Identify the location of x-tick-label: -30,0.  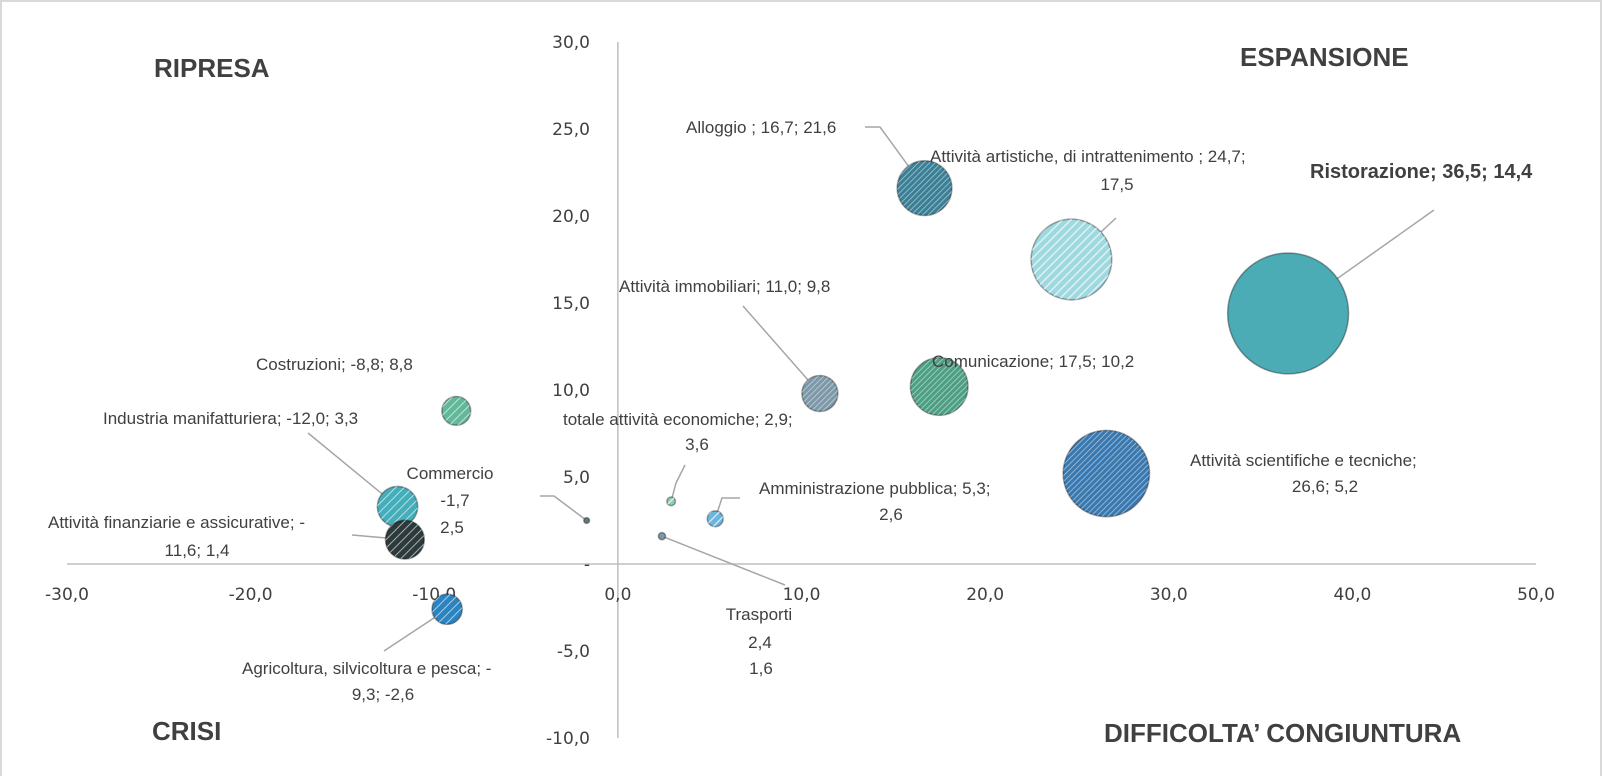
(67, 595).